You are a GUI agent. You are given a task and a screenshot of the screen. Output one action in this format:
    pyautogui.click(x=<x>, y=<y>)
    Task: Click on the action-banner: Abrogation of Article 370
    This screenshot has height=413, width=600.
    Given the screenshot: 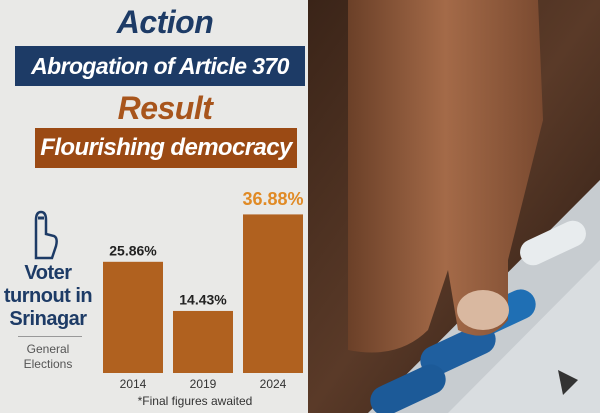 What is the action you would take?
    pyautogui.click(x=160, y=66)
    